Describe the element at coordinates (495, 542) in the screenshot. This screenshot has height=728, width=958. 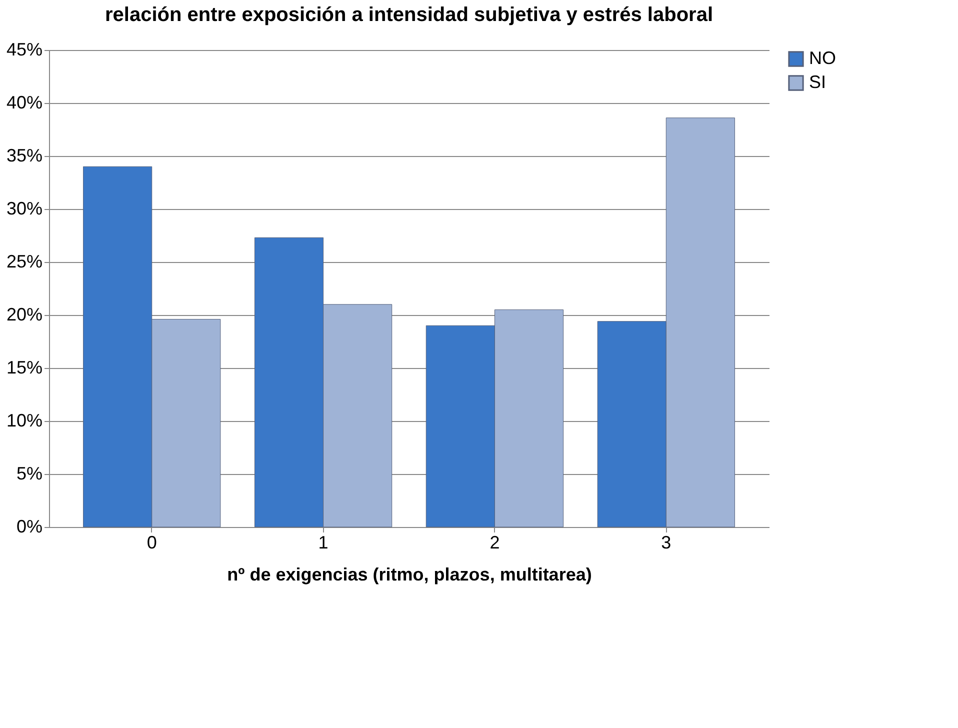
I see `x-tick-label: 2` at that location.